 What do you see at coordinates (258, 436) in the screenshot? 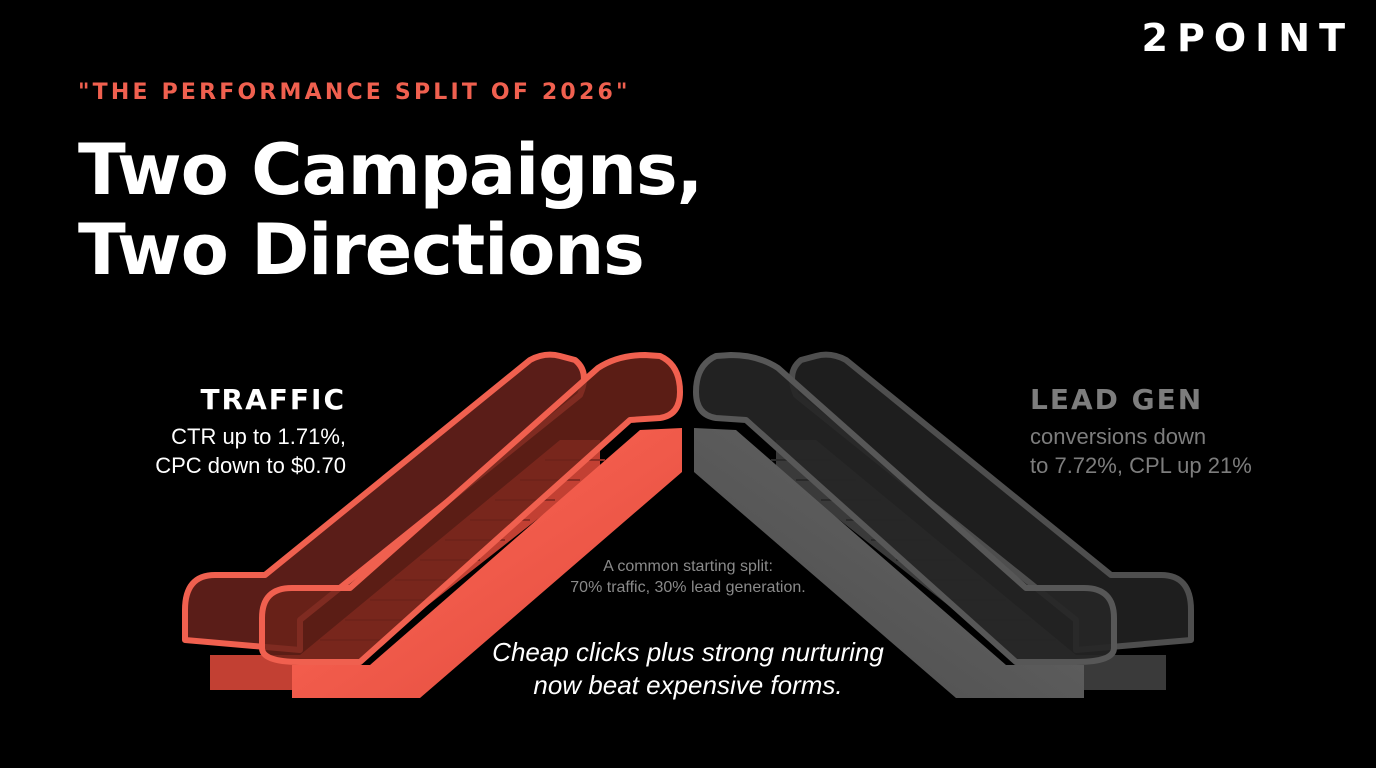
I see `traffic-metric-ctr: CTR up to 1.71%,` at bounding box center [258, 436].